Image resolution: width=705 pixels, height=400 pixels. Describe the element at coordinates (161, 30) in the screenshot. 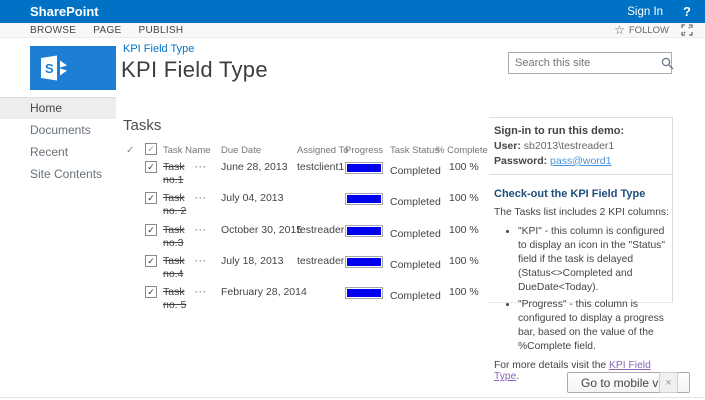

I see `tab-publish: PUBLISH` at that location.